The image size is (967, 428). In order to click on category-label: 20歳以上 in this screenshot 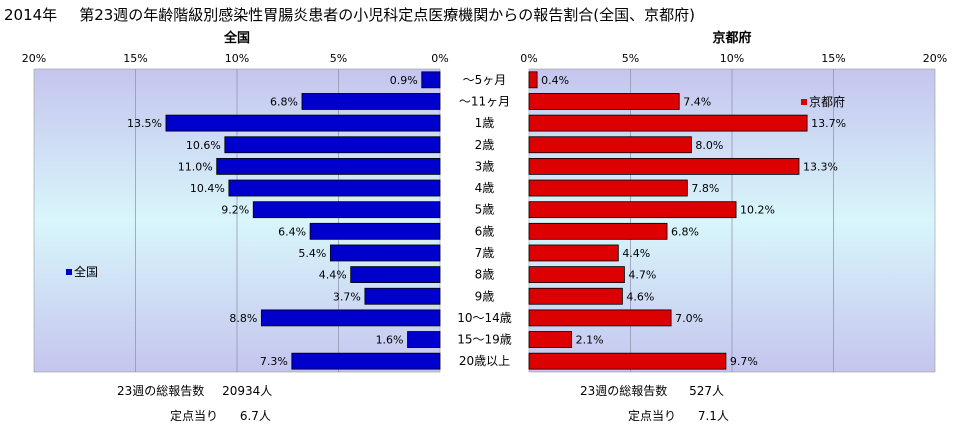, I will do `click(484, 361)`.